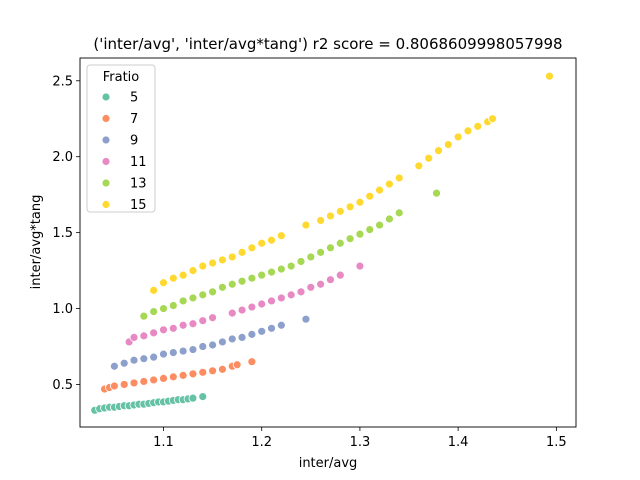 The image size is (640, 480). Describe the element at coordinates (556, 442) in the screenshot. I see `x-tick-label: 1.5` at that location.